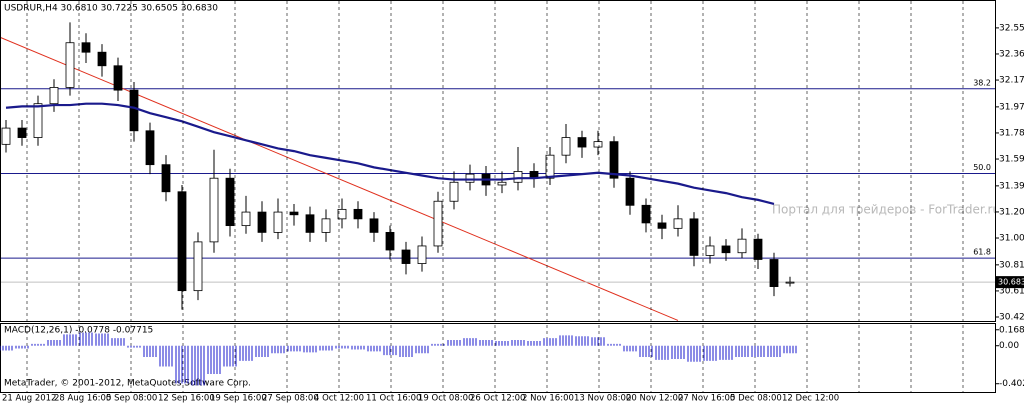 The width and height of the screenshot is (1024, 403). I want to click on current-price-box, so click(1010, 282).